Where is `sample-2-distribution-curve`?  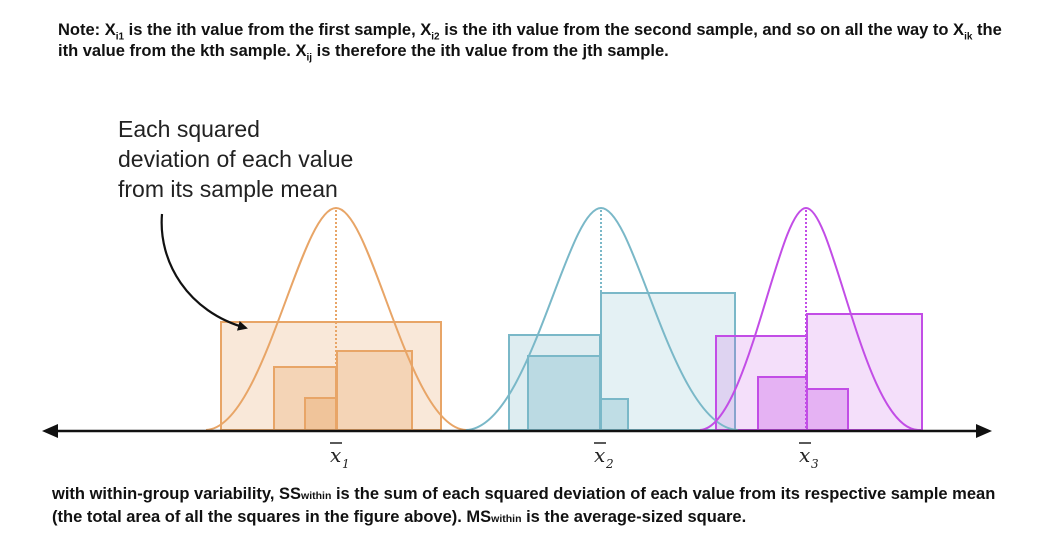
sample-2-distribution-curve is located at coordinates (602, 318).